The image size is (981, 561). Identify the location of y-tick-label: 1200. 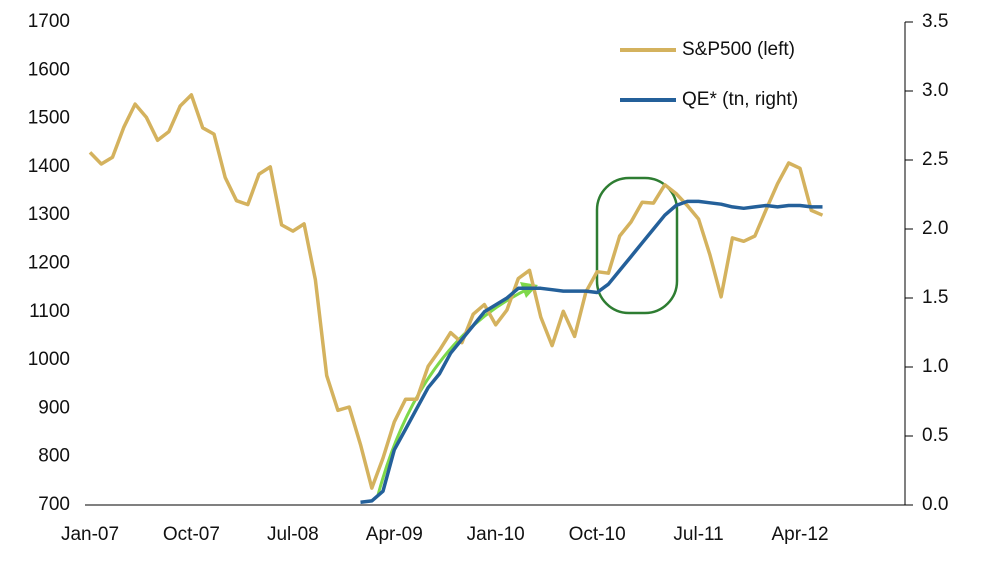
(49, 263).